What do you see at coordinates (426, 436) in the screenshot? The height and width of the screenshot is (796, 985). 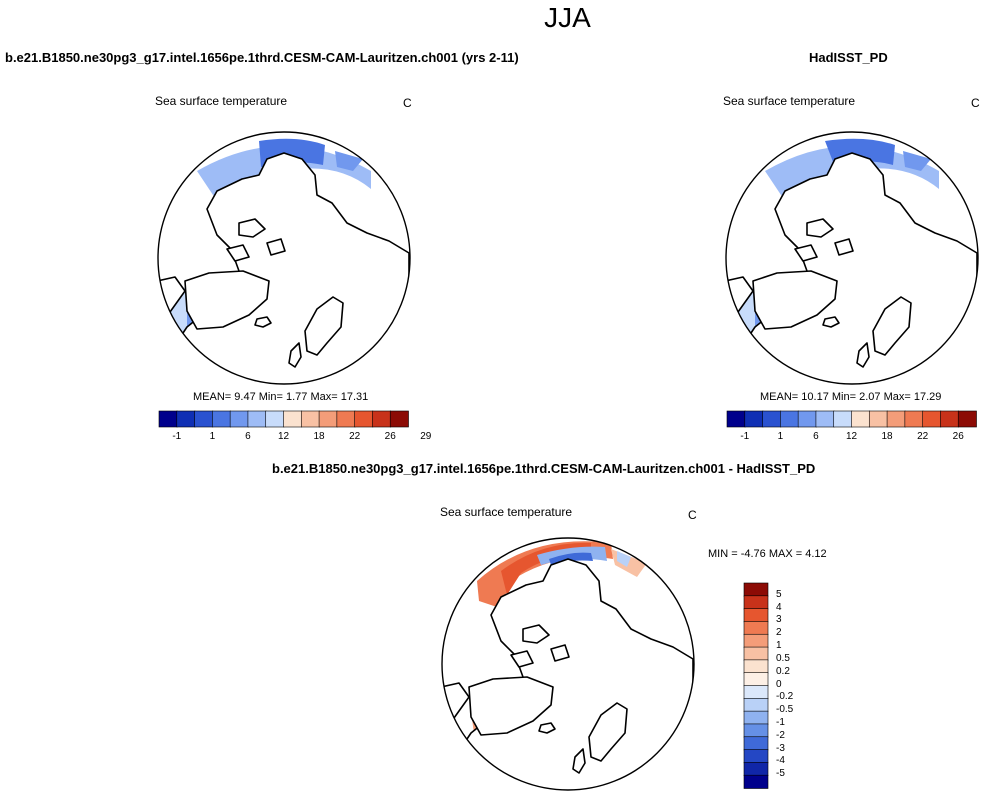 I see `colorbar-tick-label: 29` at bounding box center [426, 436].